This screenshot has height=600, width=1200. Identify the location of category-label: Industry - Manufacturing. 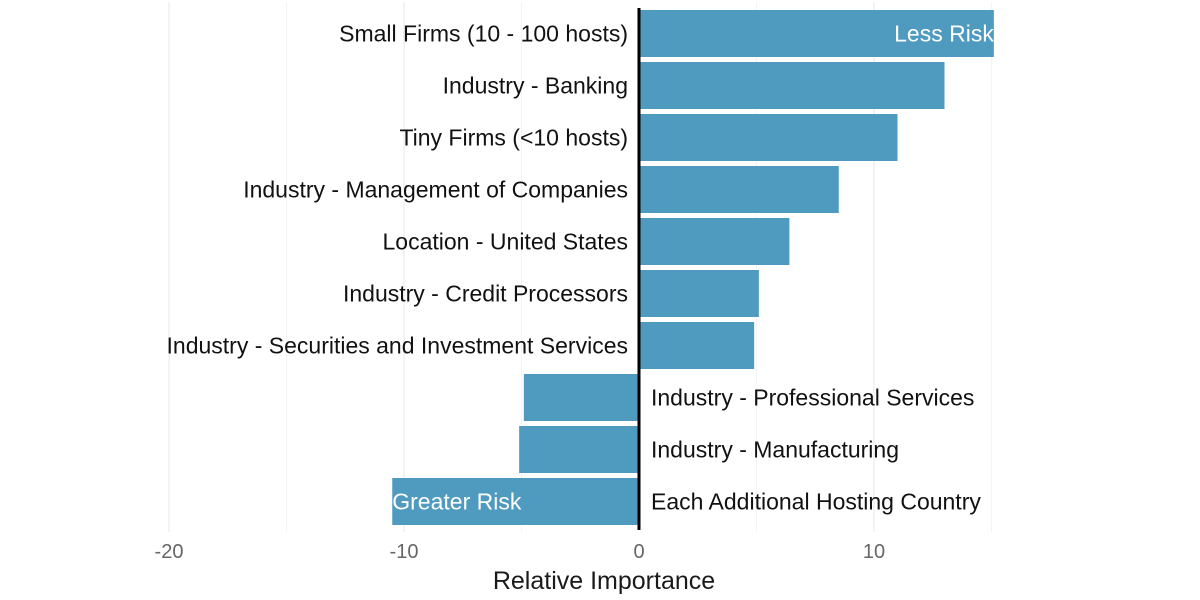
(775, 450).